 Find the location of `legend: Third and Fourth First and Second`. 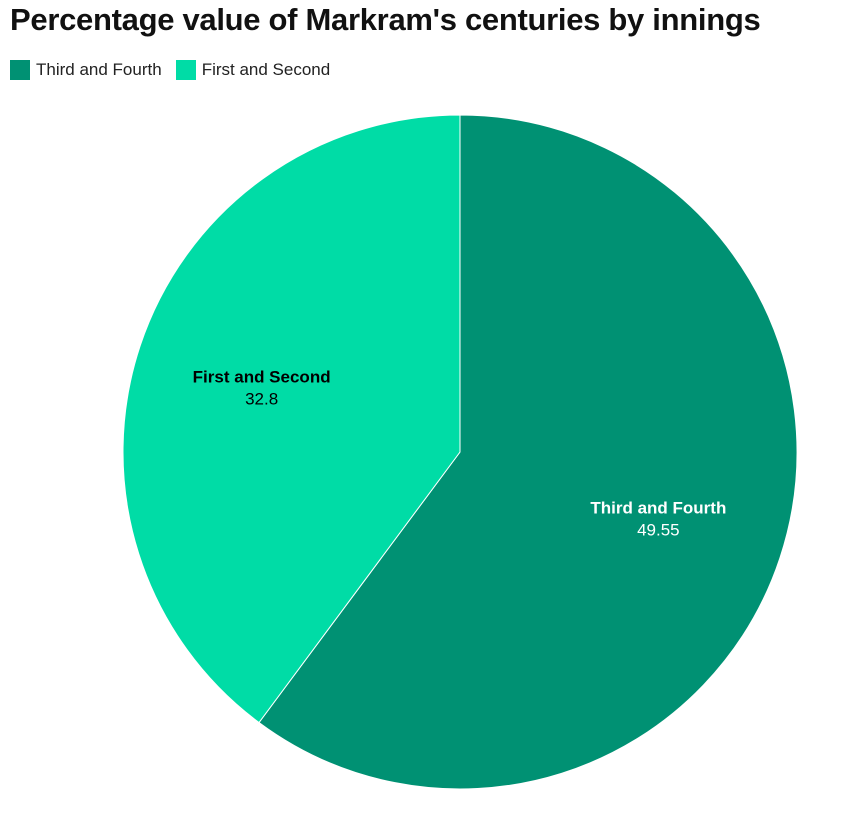

legend: Third and Fourth First and Second is located at coordinates (170, 70).